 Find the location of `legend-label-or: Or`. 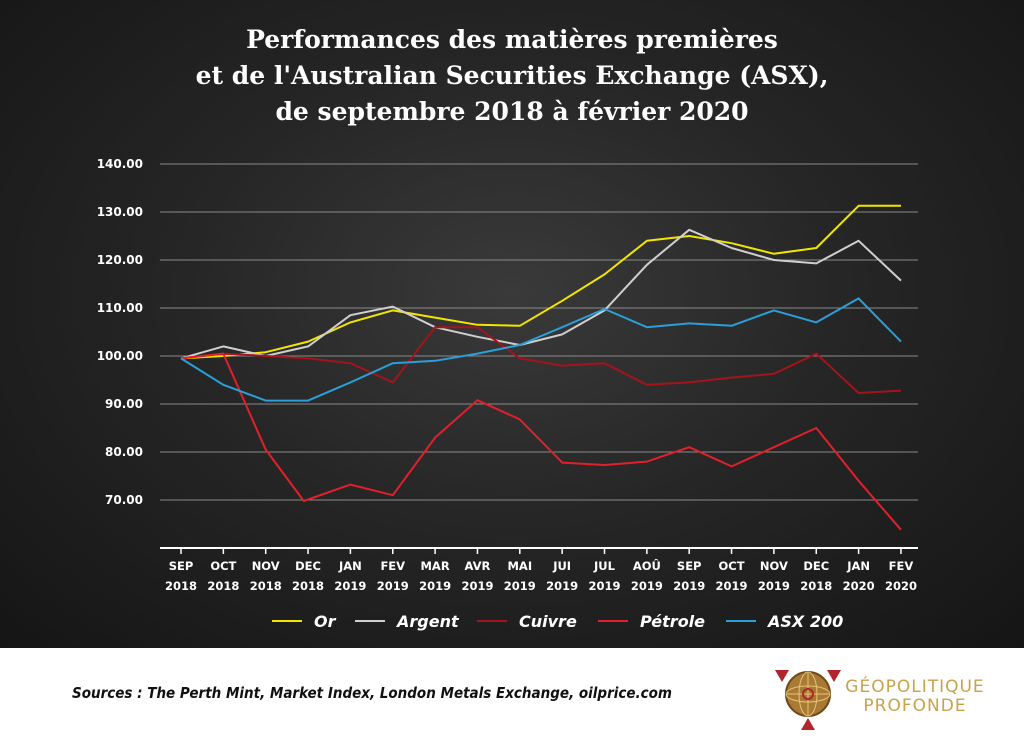

legend-label-or: Or is located at coordinates (325, 621).